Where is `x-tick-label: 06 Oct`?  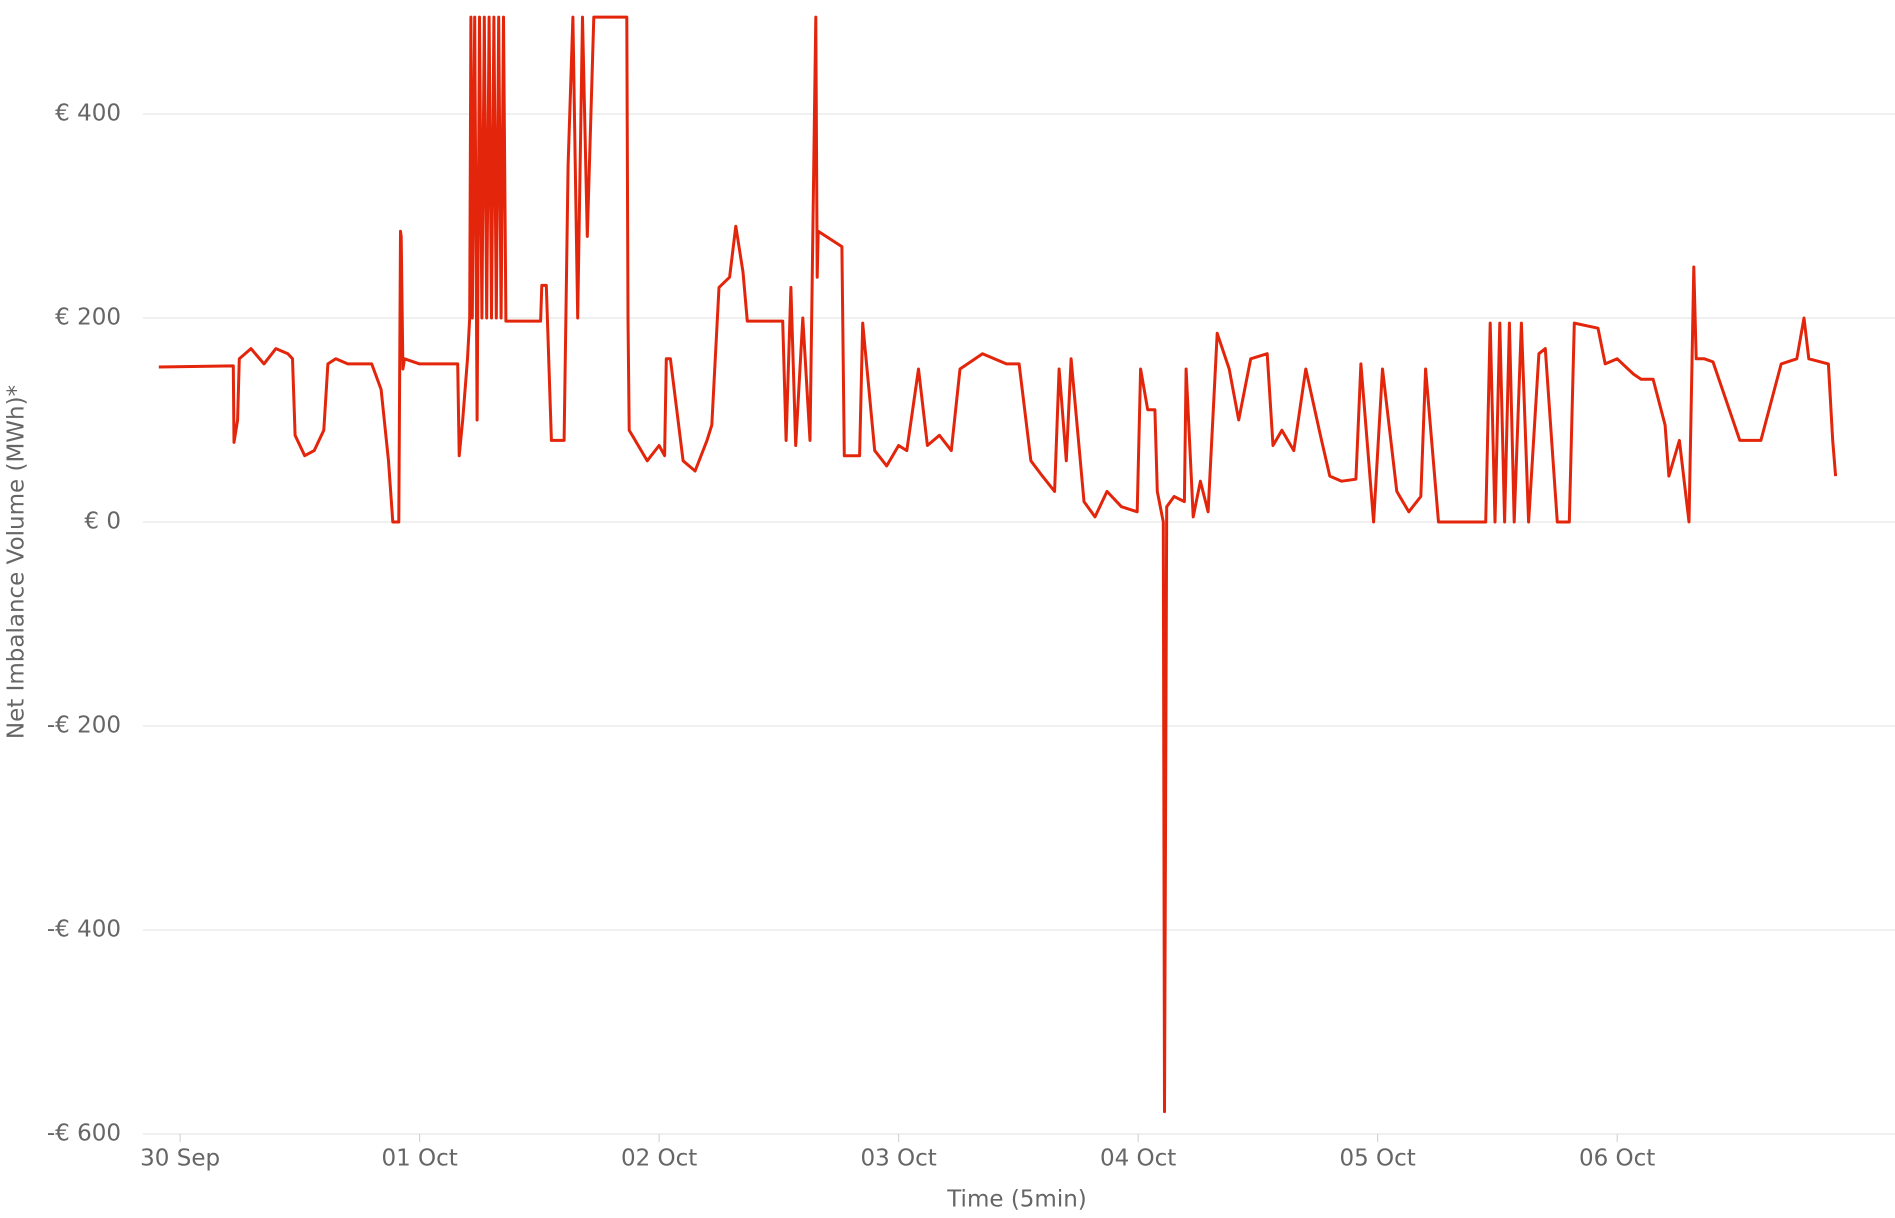 x-tick-label: 06 Oct is located at coordinates (1617, 1159).